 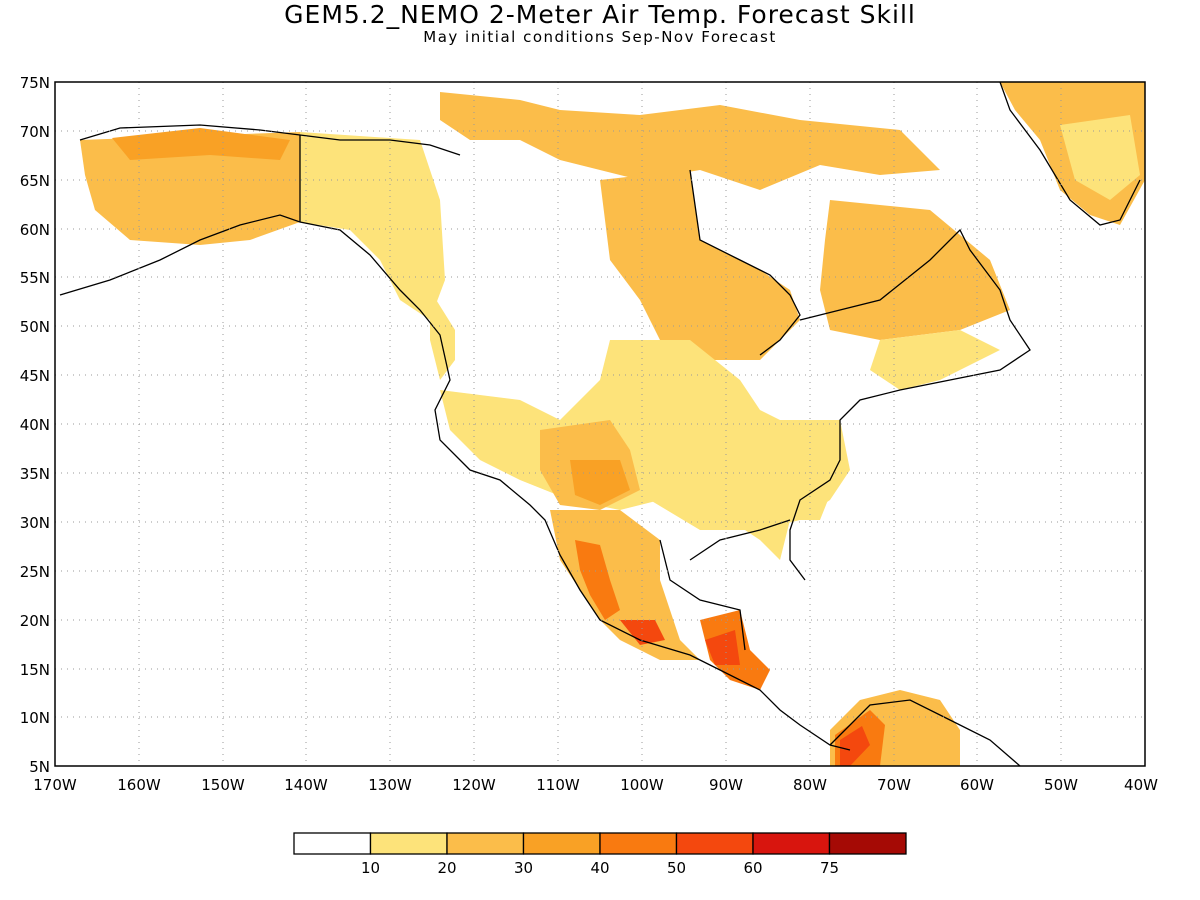 What do you see at coordinates (35, 621) in the screenshot?
I see `lat-tick: 20N` at bounding box center [35, 621].